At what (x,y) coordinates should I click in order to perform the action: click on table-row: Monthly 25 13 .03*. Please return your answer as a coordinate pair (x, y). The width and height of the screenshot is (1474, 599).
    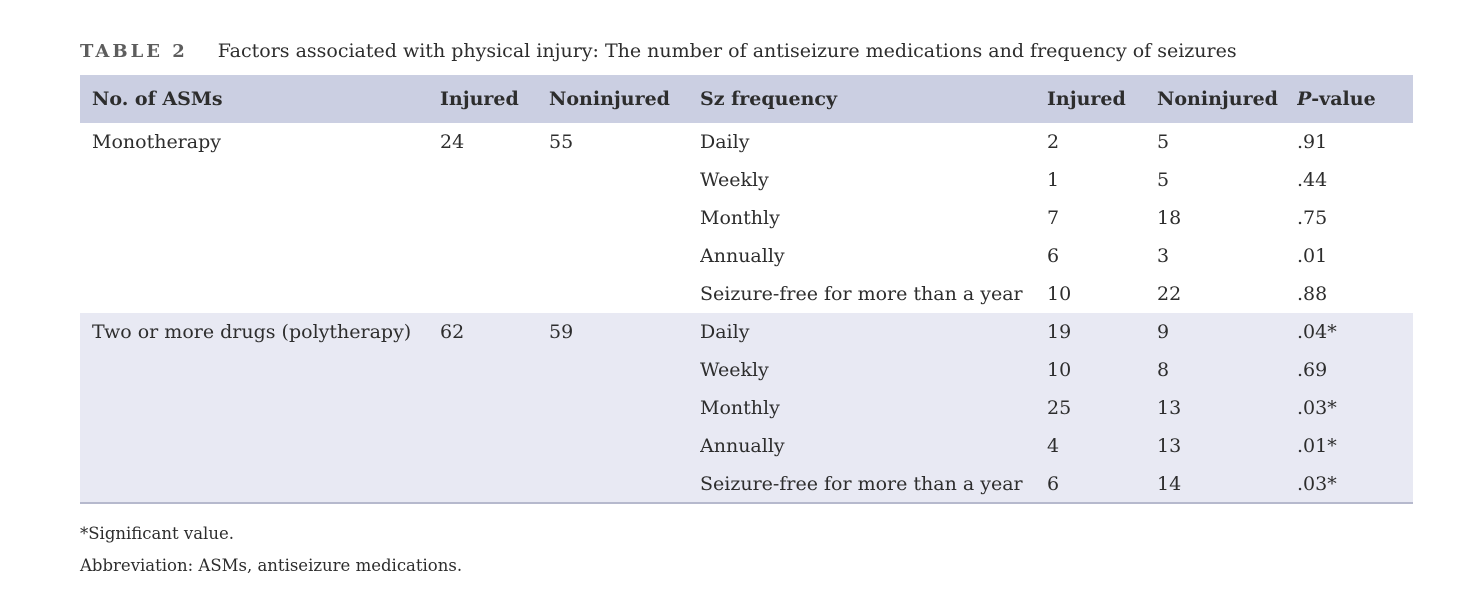
    Looking at the image, I should click on (746, 408).